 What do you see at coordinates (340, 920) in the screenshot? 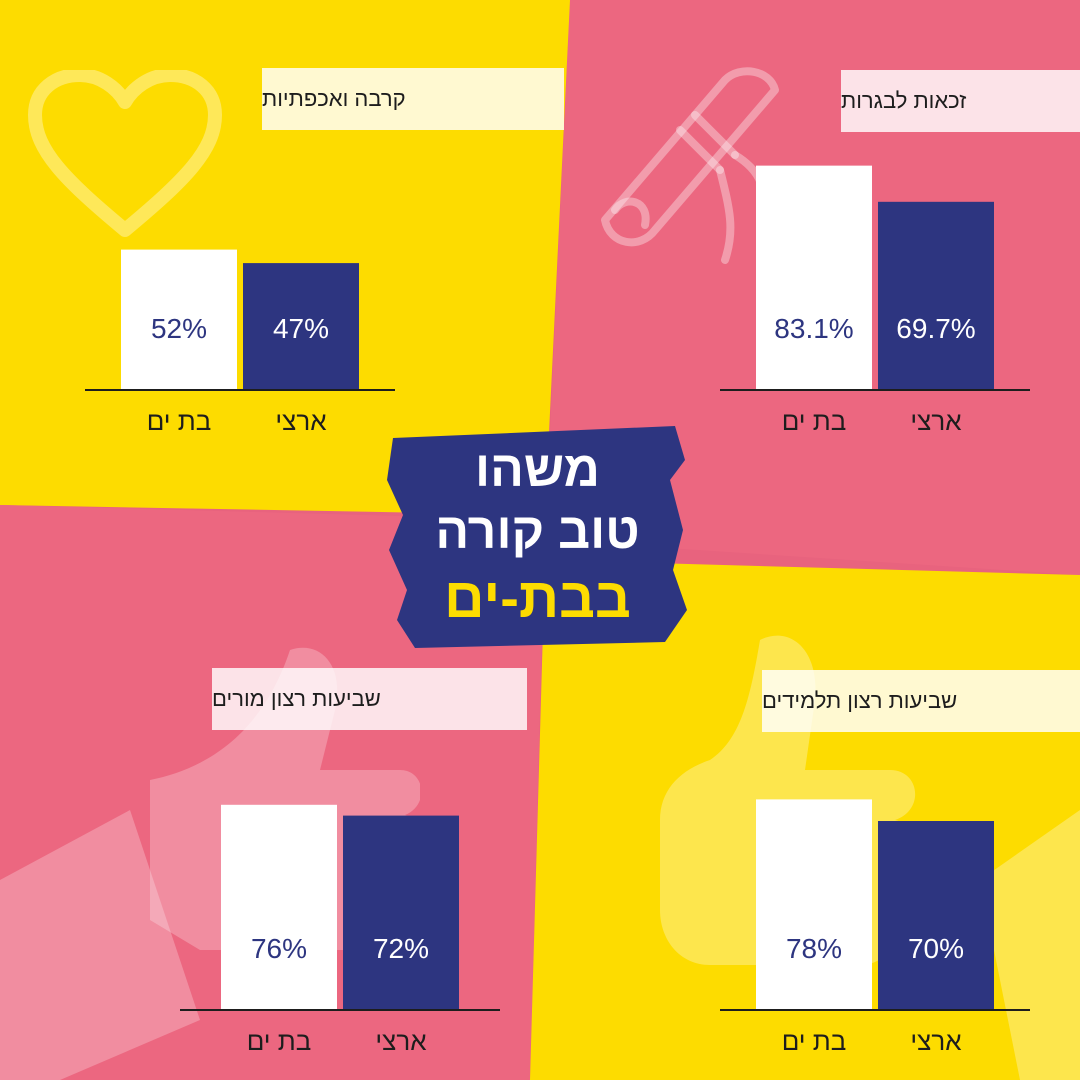
I see `chart-teacher-satisfaction: 76% בת ים 72% ארצי` at bounding box center [340, 920].